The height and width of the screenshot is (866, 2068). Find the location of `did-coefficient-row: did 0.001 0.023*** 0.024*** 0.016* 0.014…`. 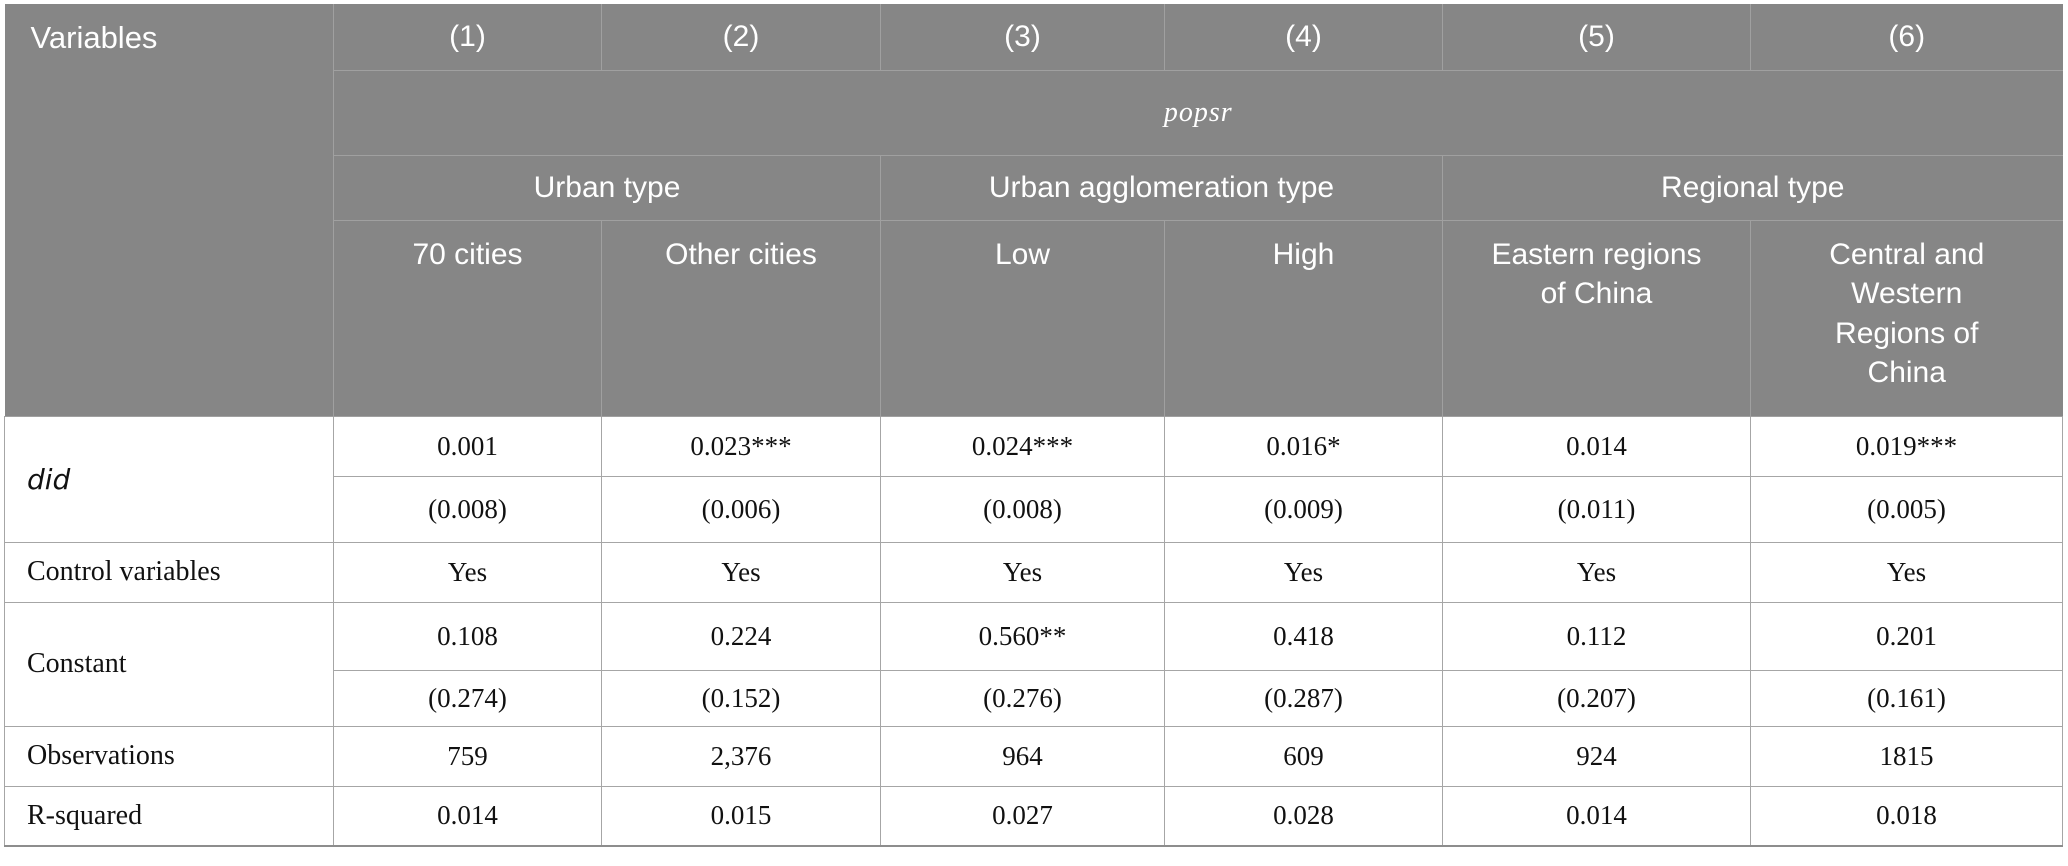

did-coefficient-row: did 0.001 0.023*** 0.024*** 0.016* 0.014… is located at coordinates (1033, 479).